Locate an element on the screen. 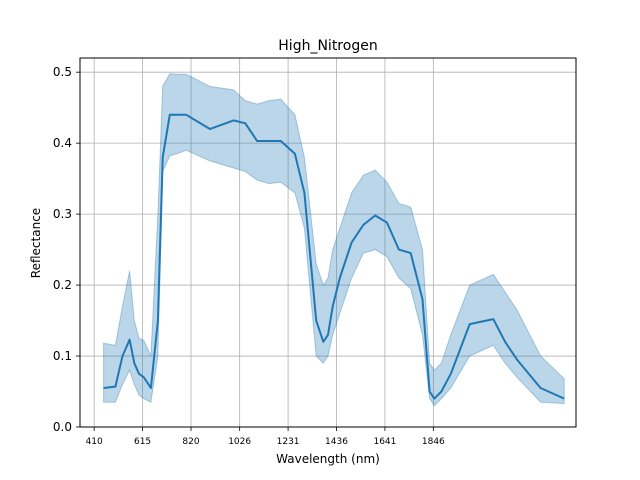 This screenshot has height=480, width=640. y-axis-ticks: 0.0 0.1 0.2 0.3 0.4 0.5 is located at coordinates (66, 249).